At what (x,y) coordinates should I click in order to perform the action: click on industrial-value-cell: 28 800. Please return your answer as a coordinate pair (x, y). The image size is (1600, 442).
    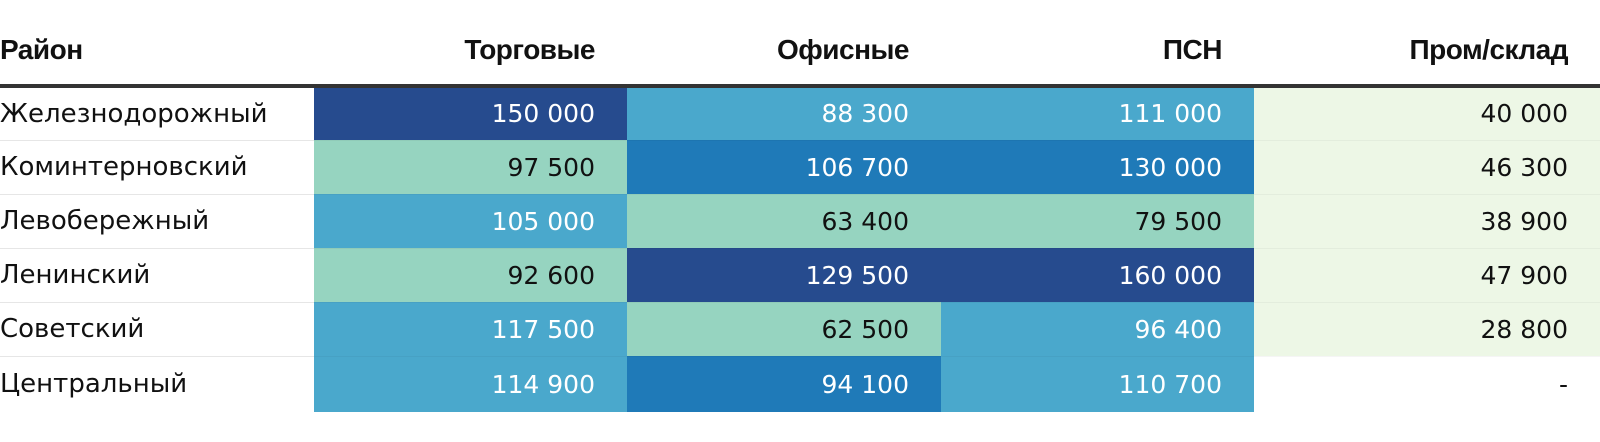
    Looking at the image, I should click on (1427, 329).